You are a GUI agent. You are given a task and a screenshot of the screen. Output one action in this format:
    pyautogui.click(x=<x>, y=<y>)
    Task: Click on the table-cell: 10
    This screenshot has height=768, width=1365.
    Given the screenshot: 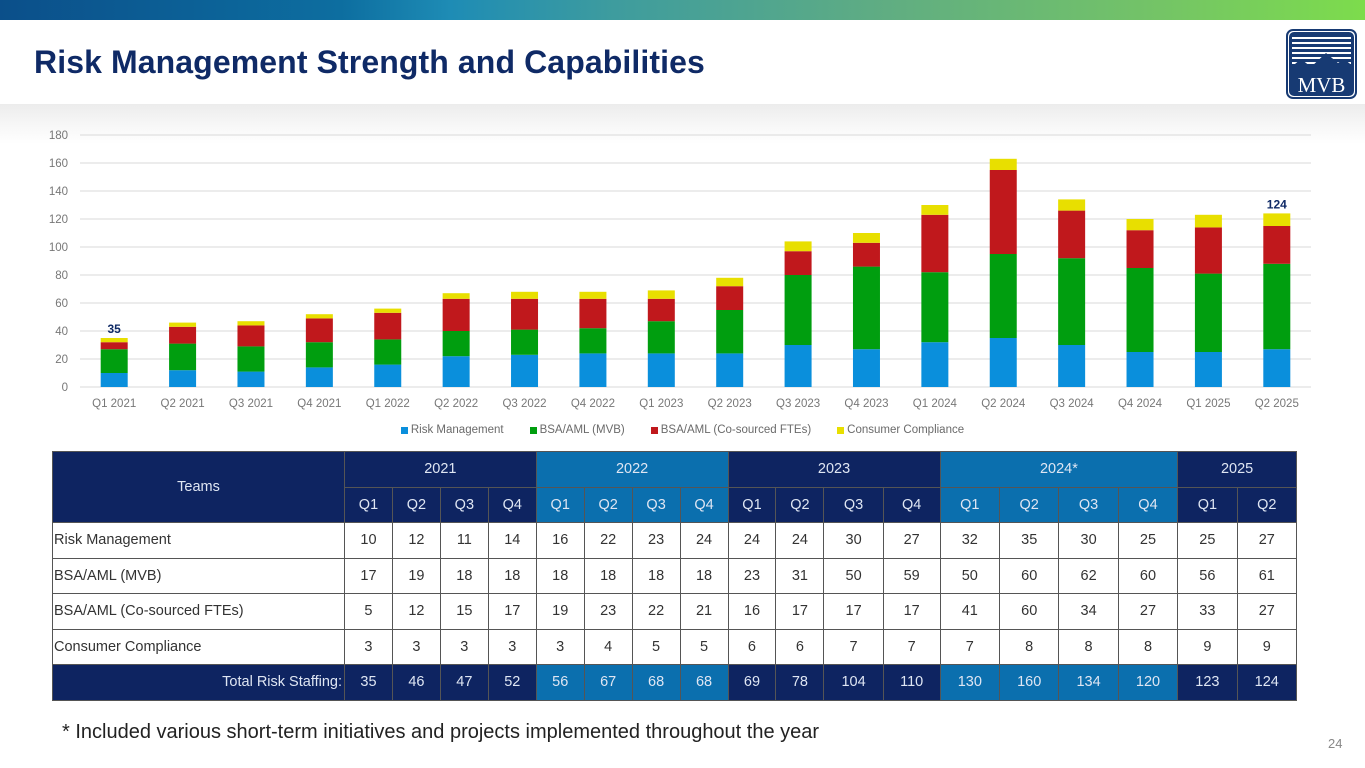 What is the action you would take?
    pyautogui.click(x=368, y=540)
    